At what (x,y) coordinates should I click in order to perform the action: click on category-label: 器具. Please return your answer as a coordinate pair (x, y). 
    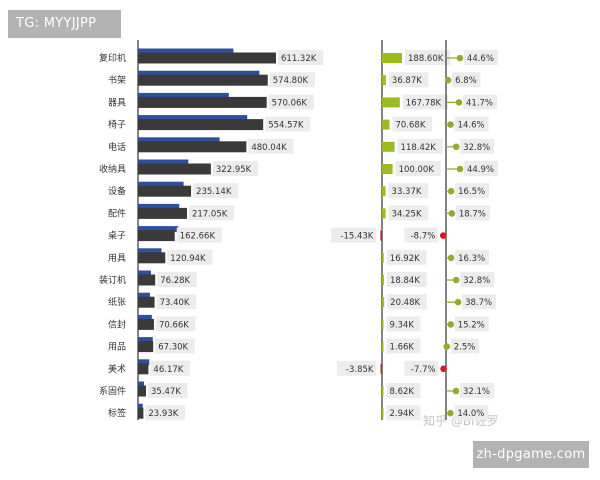
    Looking at the image, I should click on (117, 102).